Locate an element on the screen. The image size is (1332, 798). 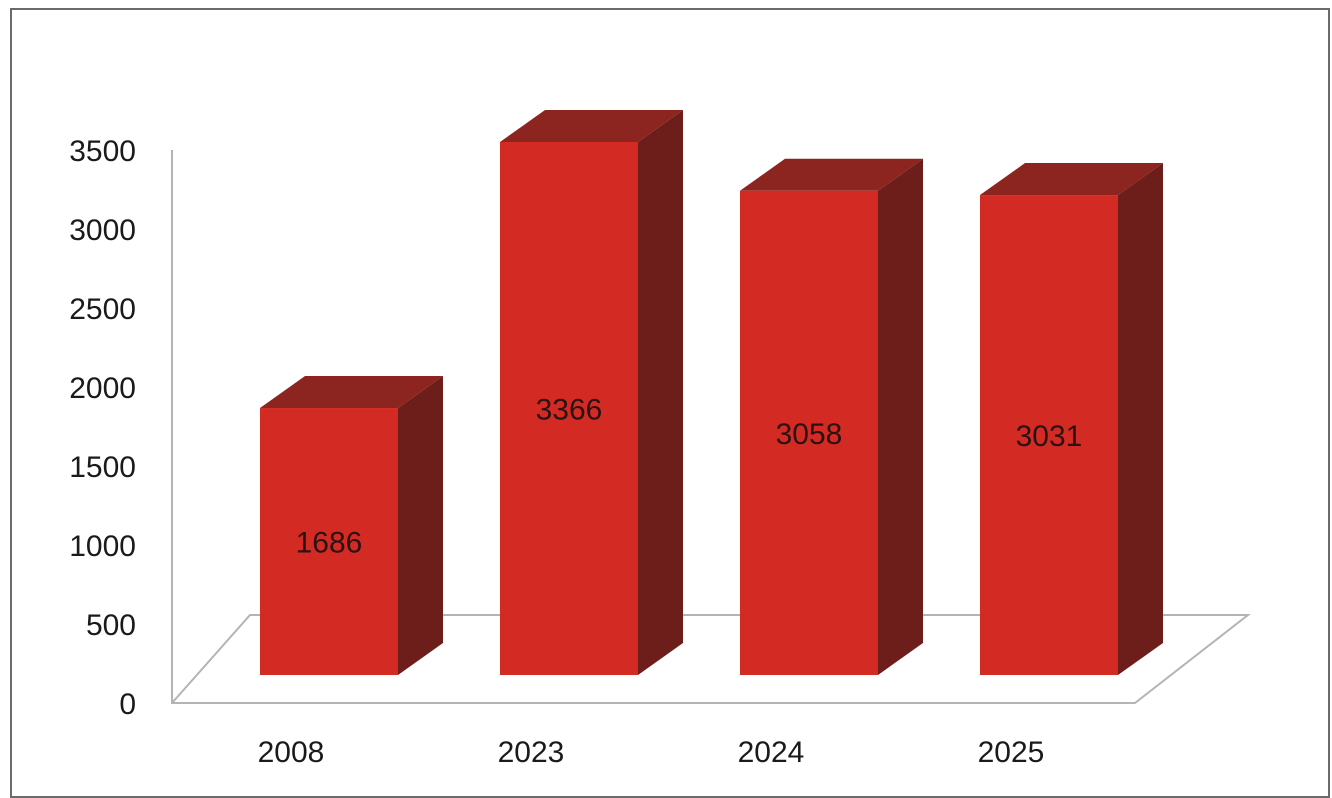
x-tick-label: 2008 is located at coordinates (291, 752).